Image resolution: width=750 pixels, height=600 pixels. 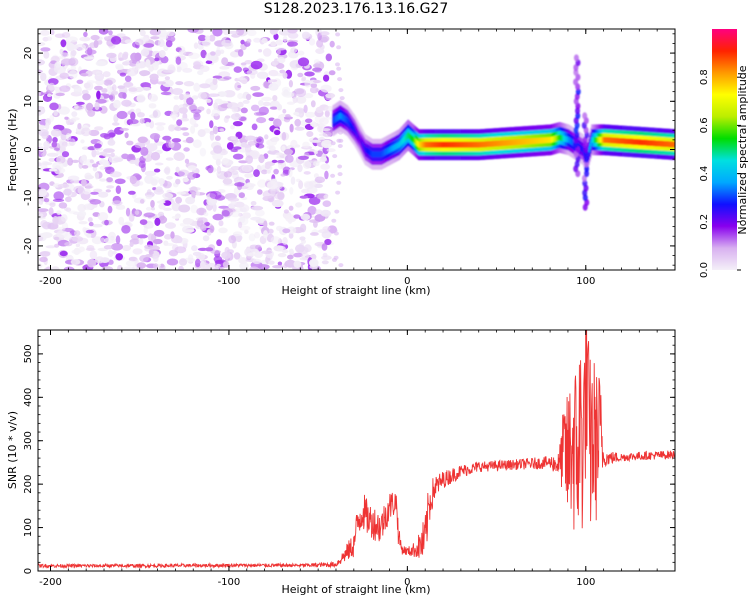 I want to click on snr-x-axis-label: Height of straight line (km), so click(x=355, y=589).